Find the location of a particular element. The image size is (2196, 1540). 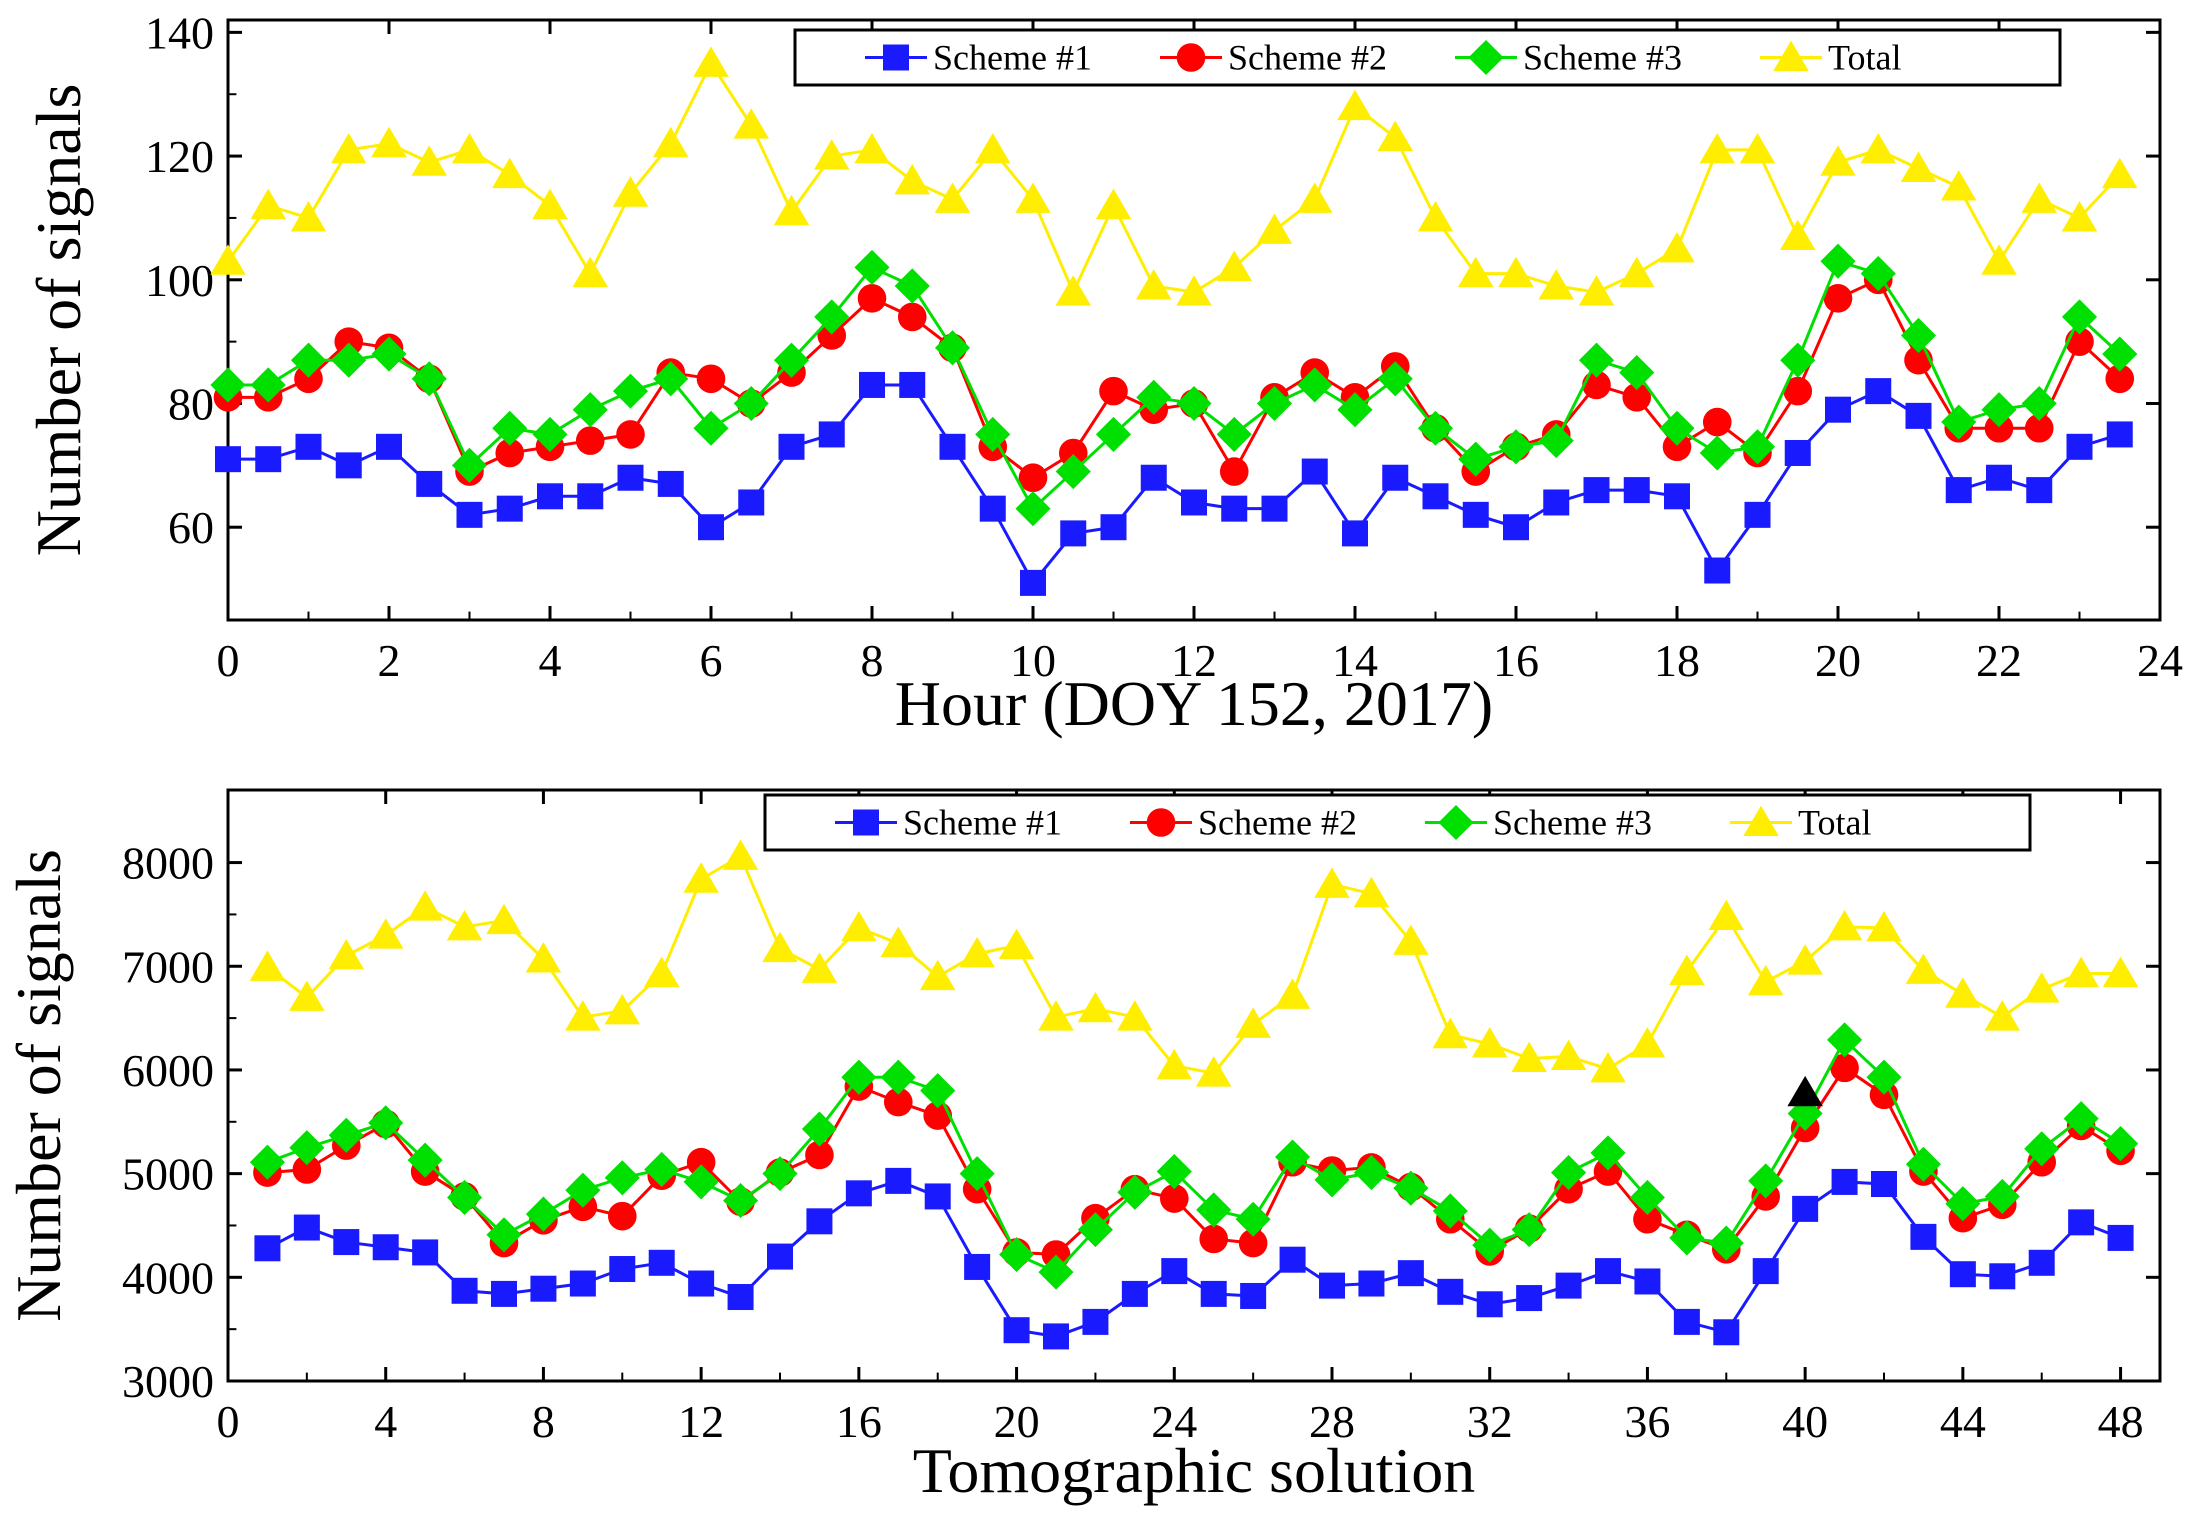

y-tick-label: 3000 is located at coordinates (168, 1381).